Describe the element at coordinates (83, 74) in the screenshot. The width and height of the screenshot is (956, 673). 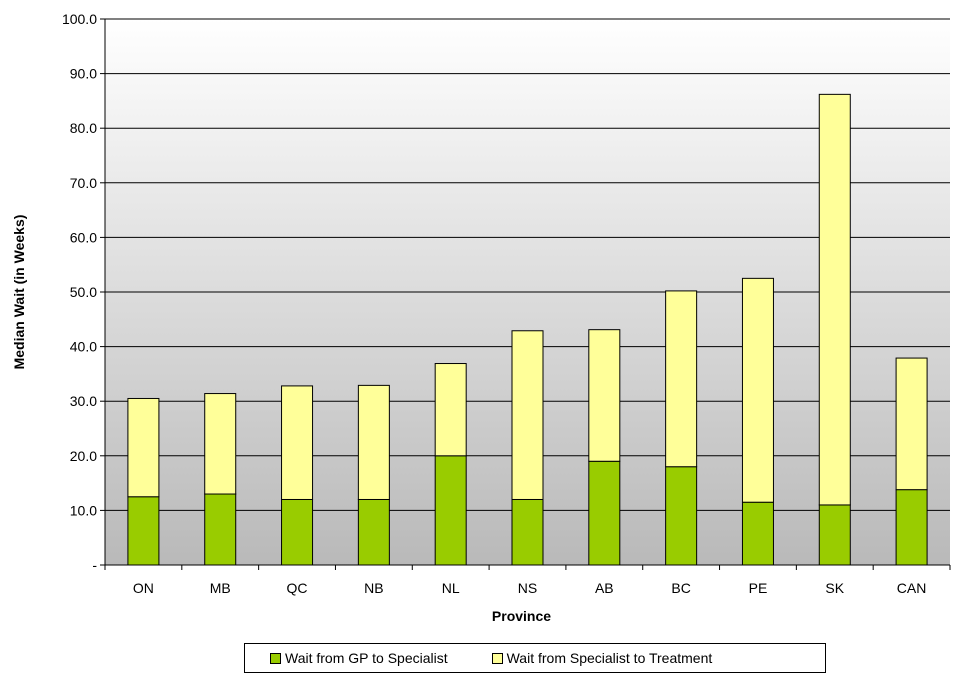
I see `y-tick-label: 90.0` at that location.